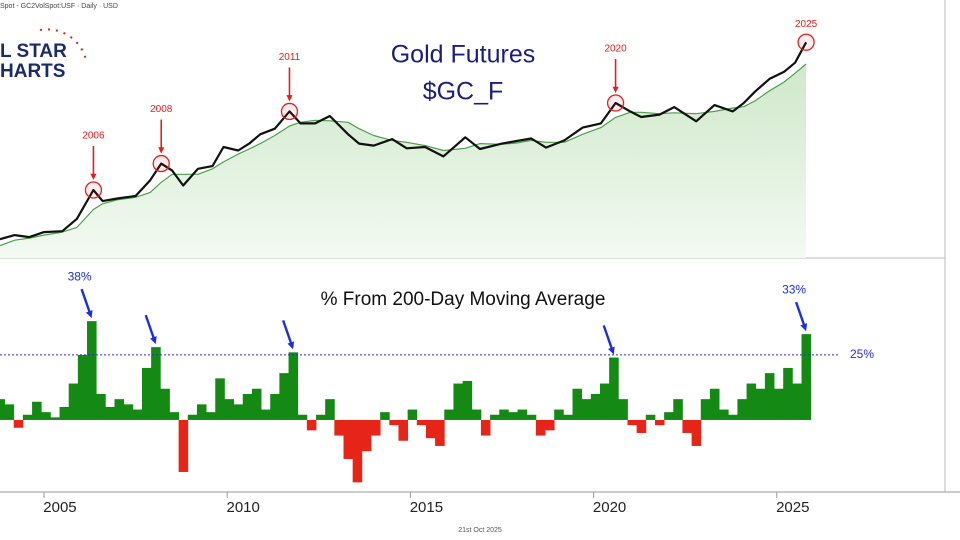 This screenshot has height=540, width=960. Describe the element at coordinates (480, 530) in the screenshot. I see `footer-date: 21st Oct 2025` at that location.